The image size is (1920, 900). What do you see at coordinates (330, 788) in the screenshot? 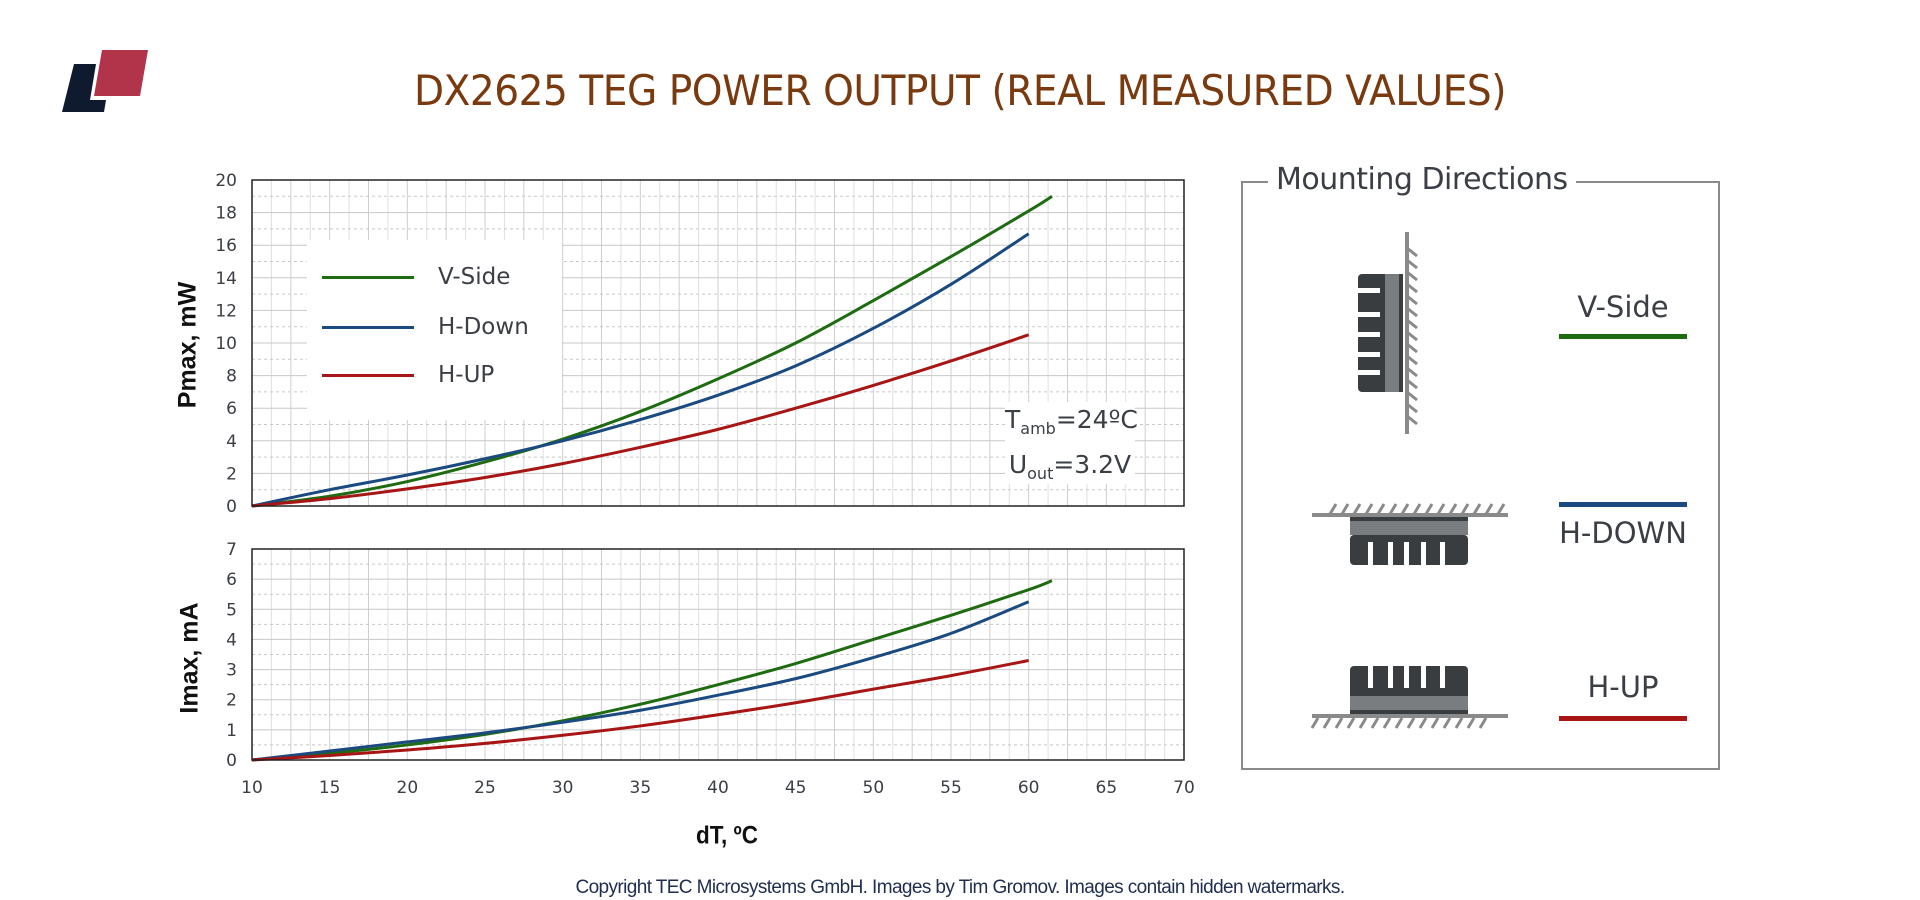
I see `svg-text: 15` at bounding box center [330, 788].